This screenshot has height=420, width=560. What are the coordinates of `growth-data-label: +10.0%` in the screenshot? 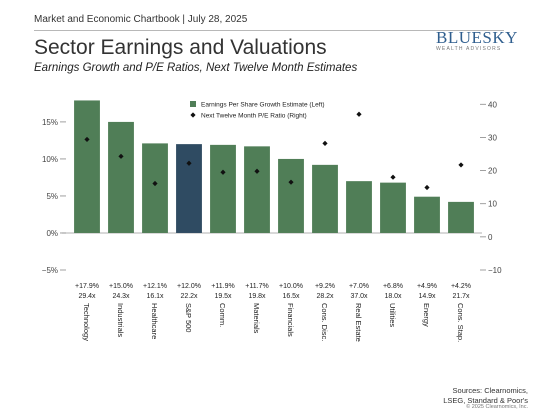 It's located at (291, 286).